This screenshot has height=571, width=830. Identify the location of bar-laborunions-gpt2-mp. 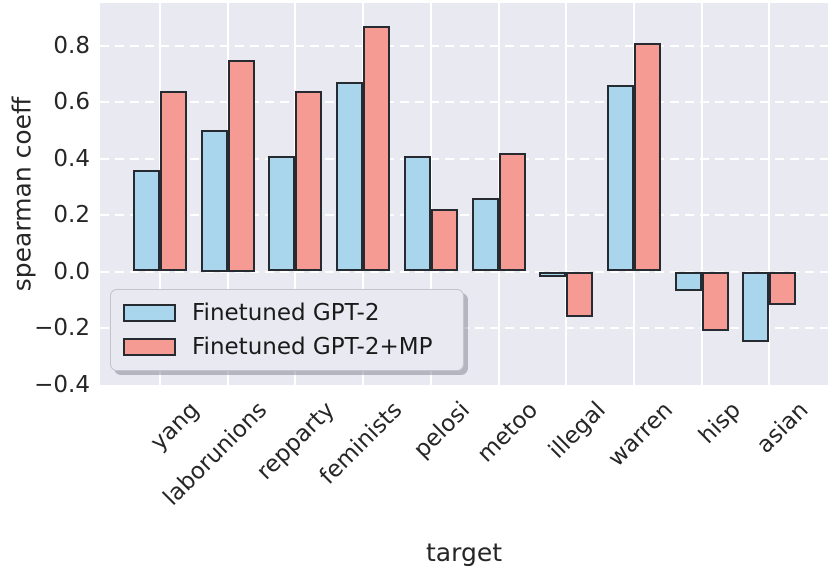
(241, 165).